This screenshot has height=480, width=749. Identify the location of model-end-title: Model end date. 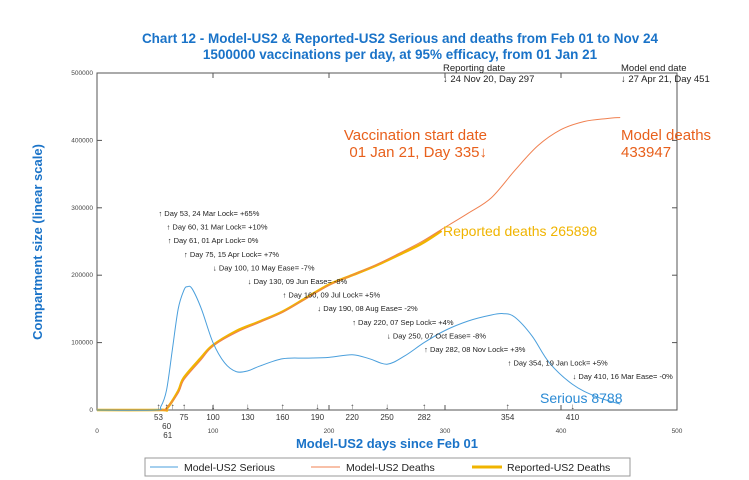
(654, 68).